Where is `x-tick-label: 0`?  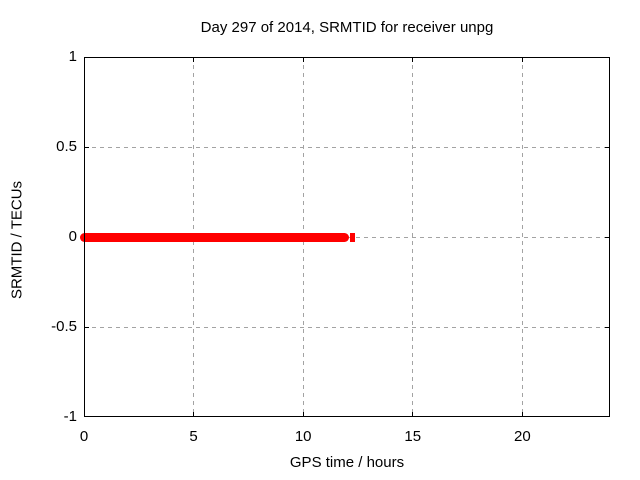 x-tick-label: 0 is located at coordinates (84, 436).